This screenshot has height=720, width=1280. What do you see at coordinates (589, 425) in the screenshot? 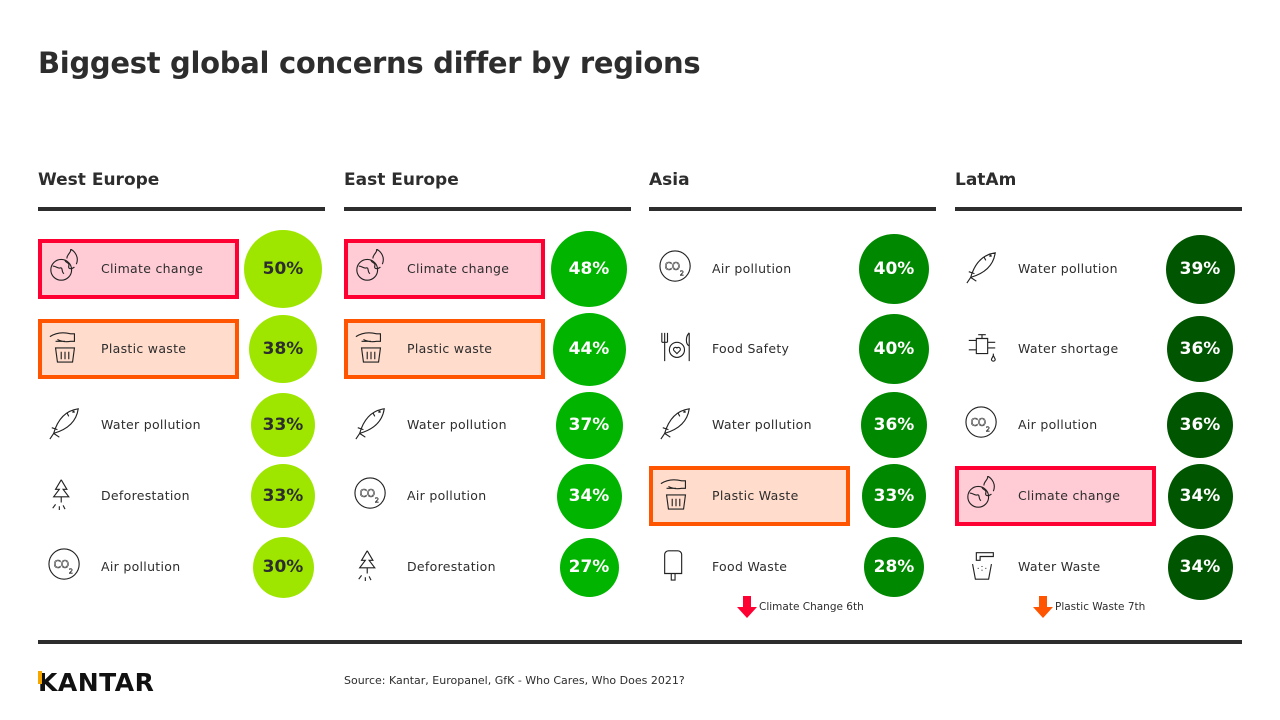
I see `percent-circle: 37%` at bounding box center [589, 425].